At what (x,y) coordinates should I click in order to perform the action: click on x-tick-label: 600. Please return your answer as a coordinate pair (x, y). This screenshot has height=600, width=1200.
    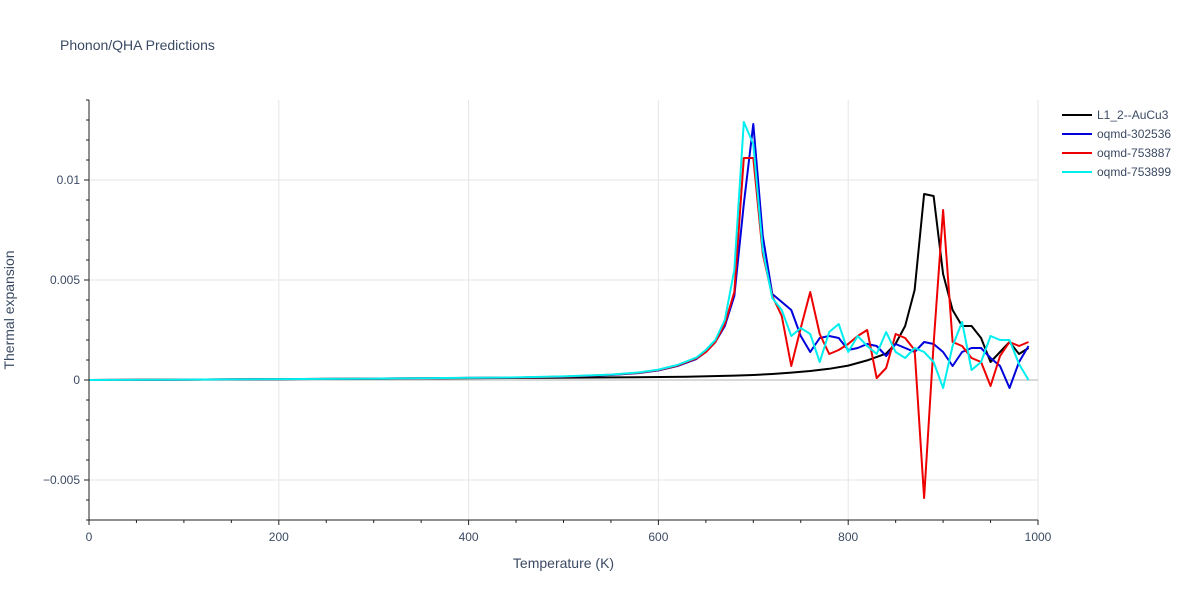
    Looking at the image, I should click on (658, 537).